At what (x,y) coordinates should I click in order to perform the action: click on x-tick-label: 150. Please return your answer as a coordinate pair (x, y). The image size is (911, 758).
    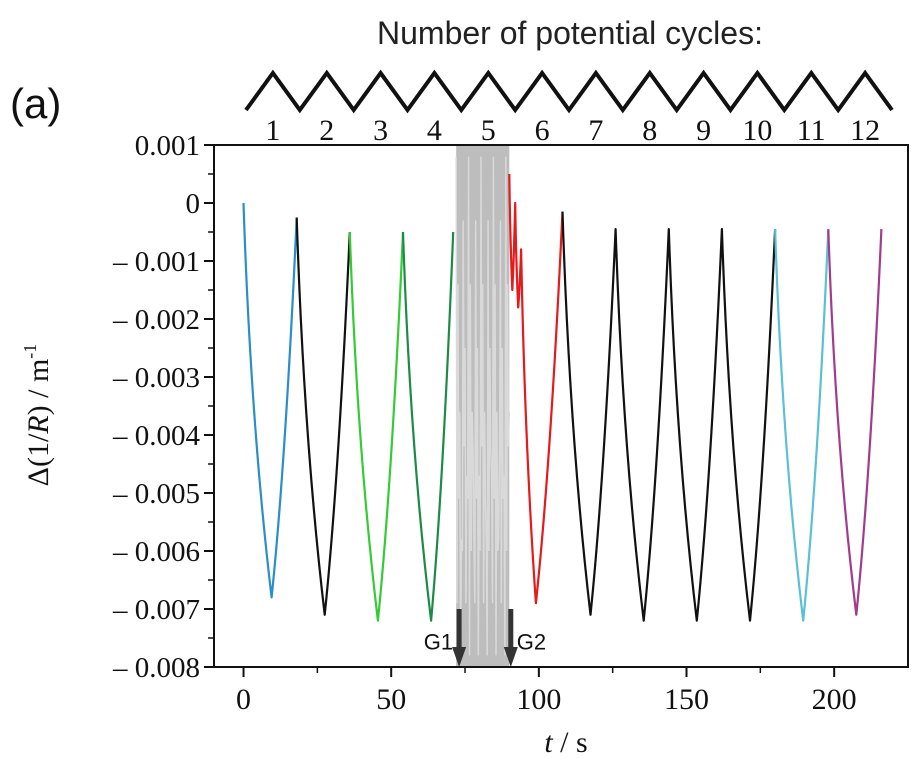
    Looking at the image, I should click on (686, 699).